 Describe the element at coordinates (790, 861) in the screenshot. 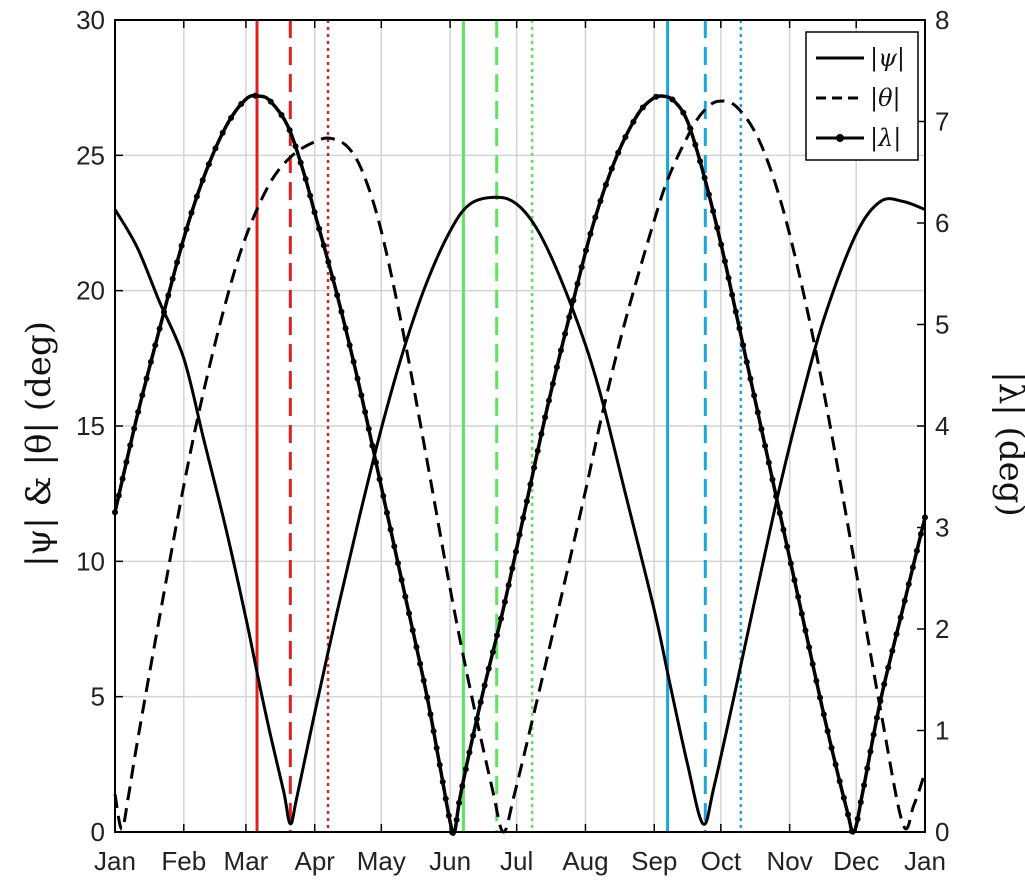

I see `x-tick-label: Nov` at that location.